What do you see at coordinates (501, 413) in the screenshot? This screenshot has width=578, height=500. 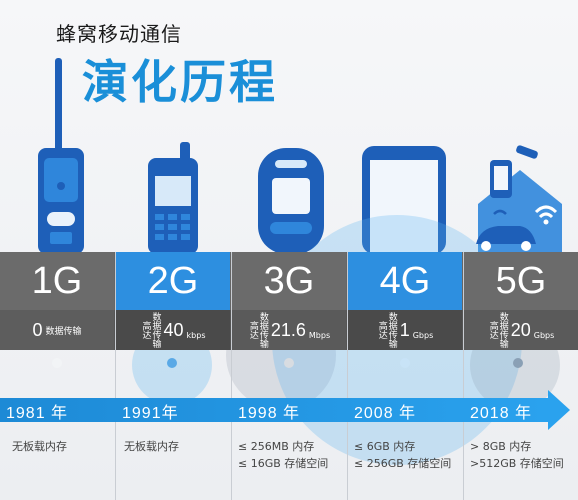 I see `year-label: 2018 年` at bounding box center [501, 413].